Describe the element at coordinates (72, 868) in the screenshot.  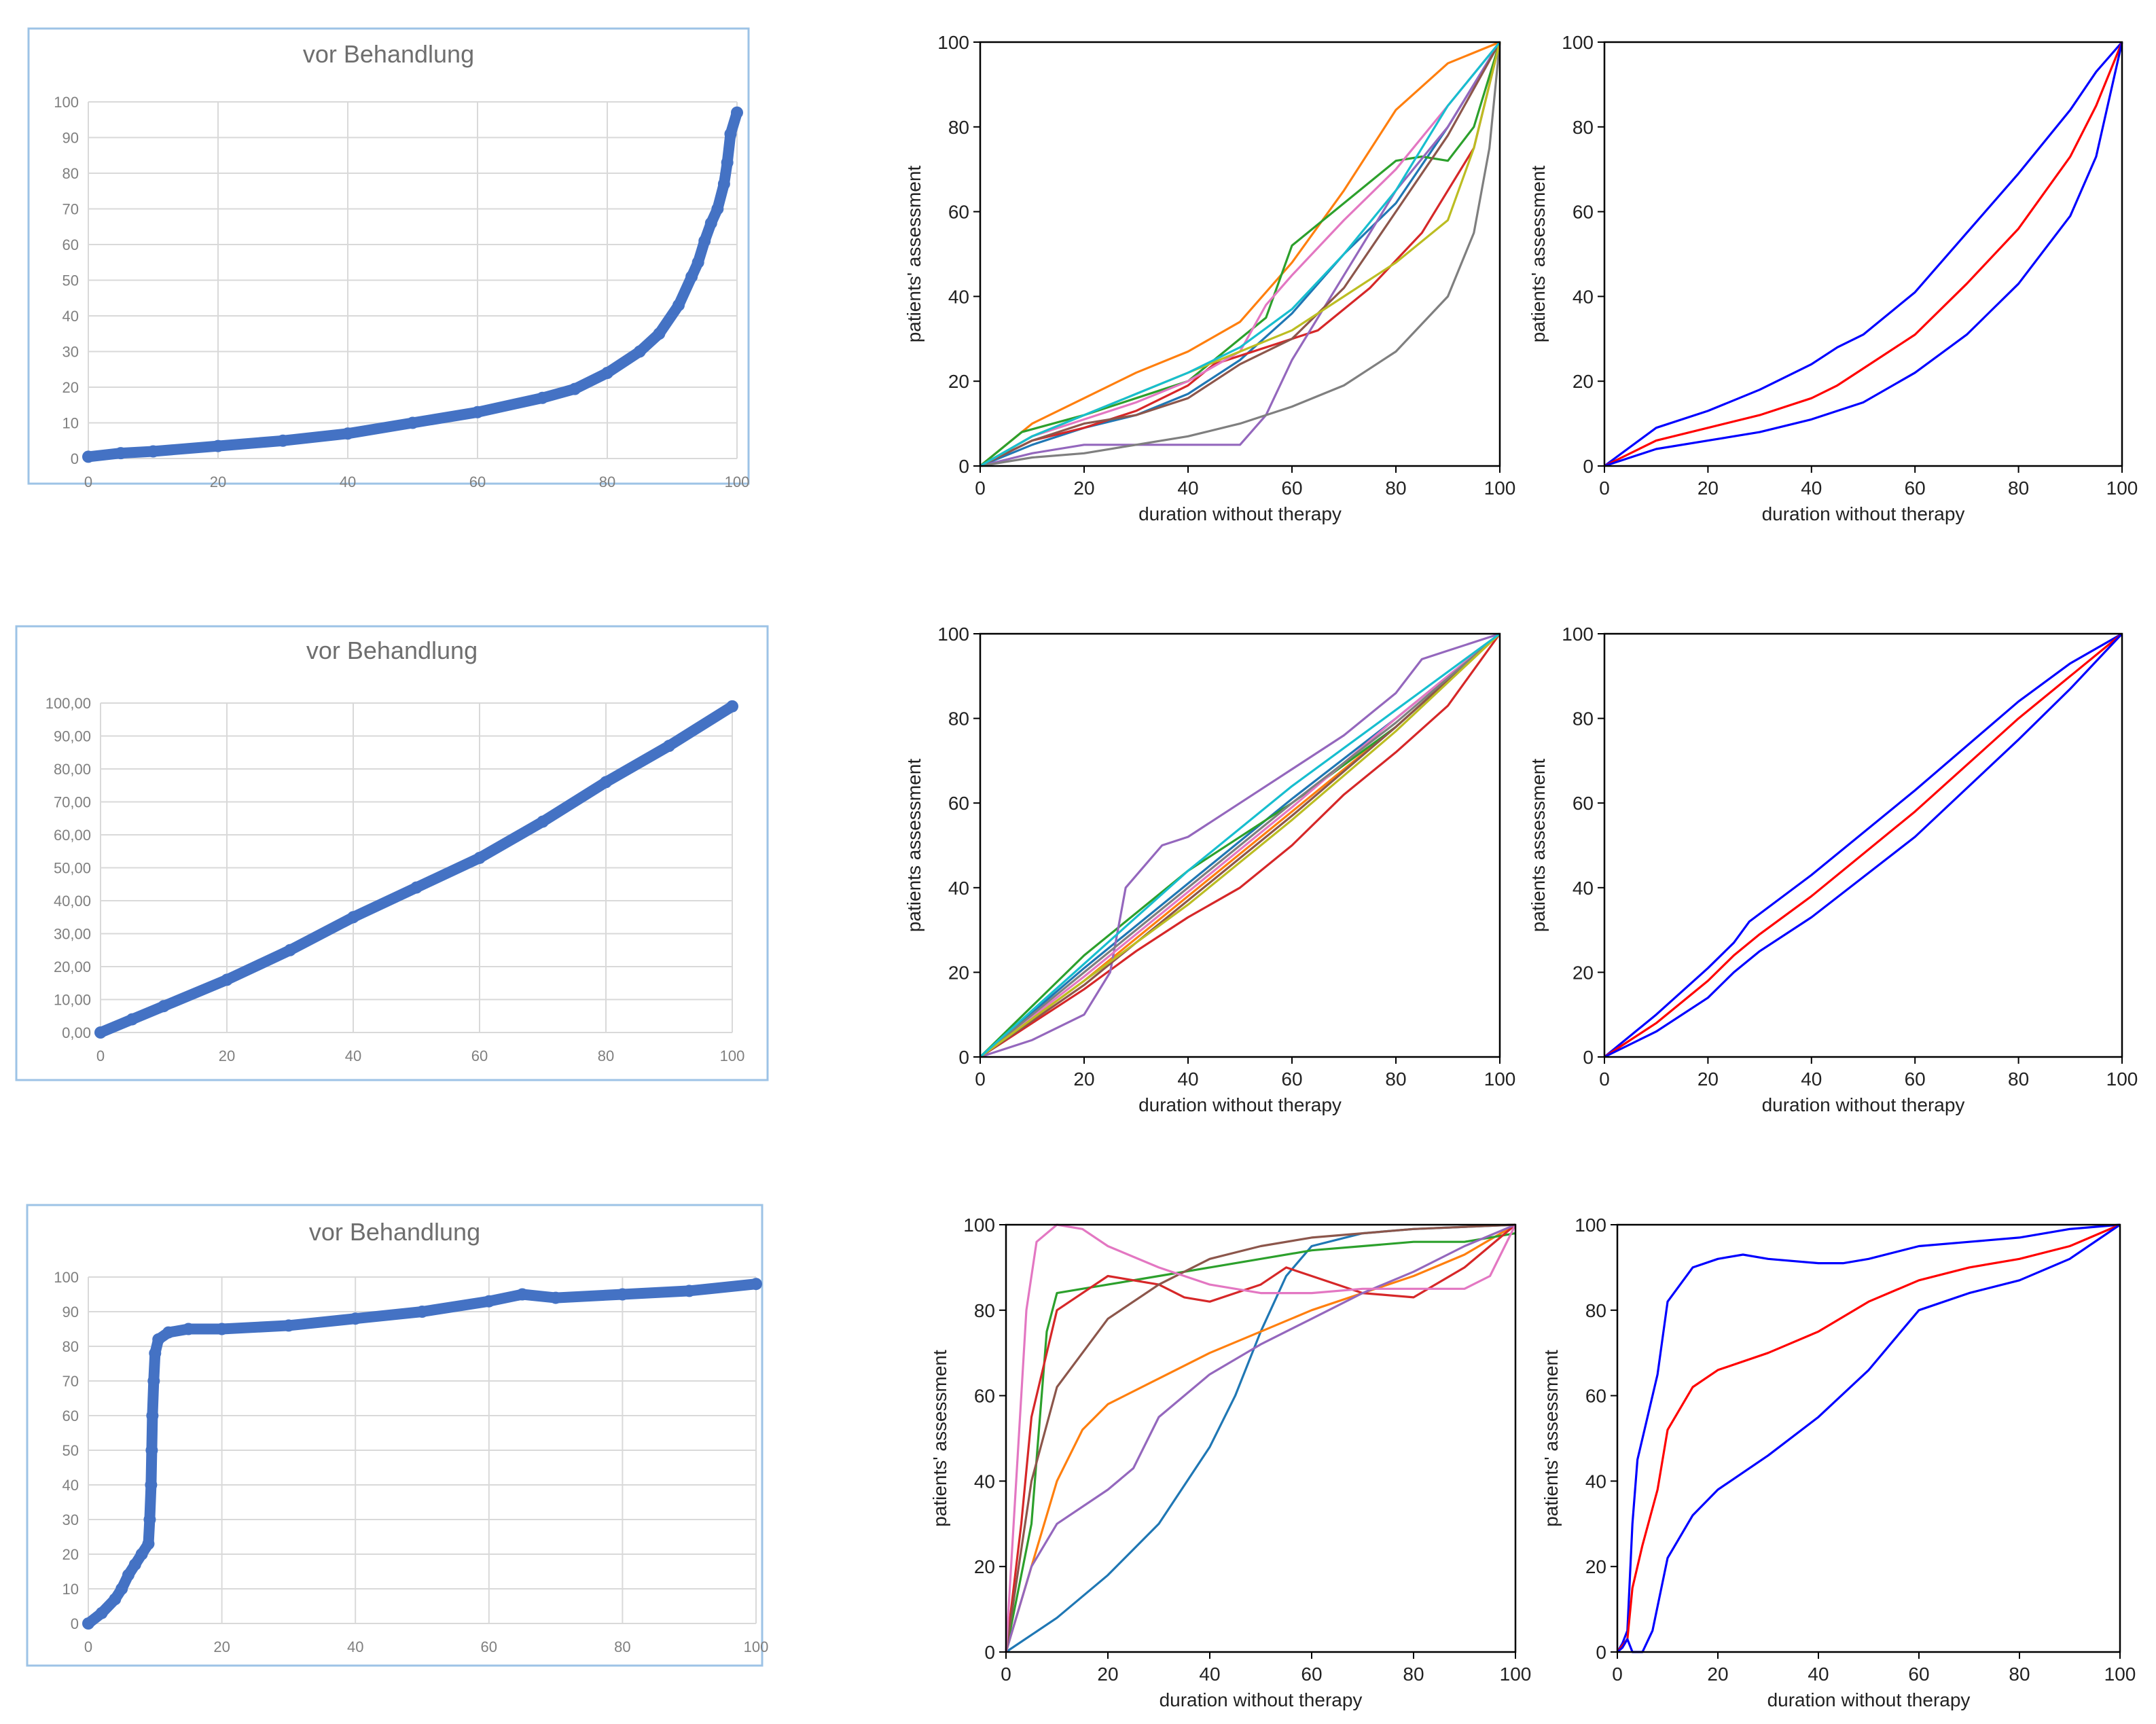
I see `y-tick-label: 50,00` at that location.